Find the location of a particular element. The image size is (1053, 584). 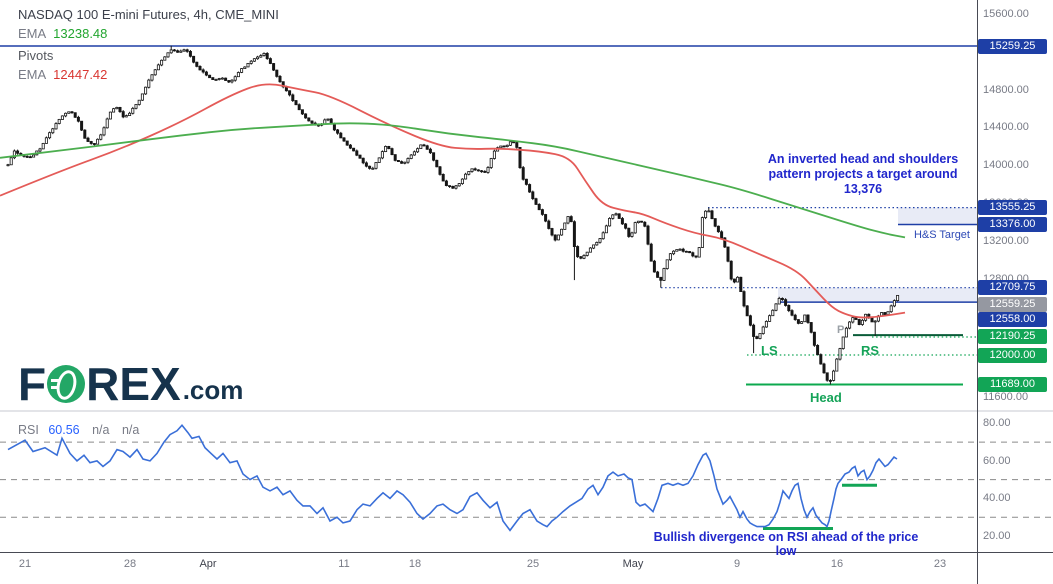

time-label: 9 is located at coordinates (737, 564).